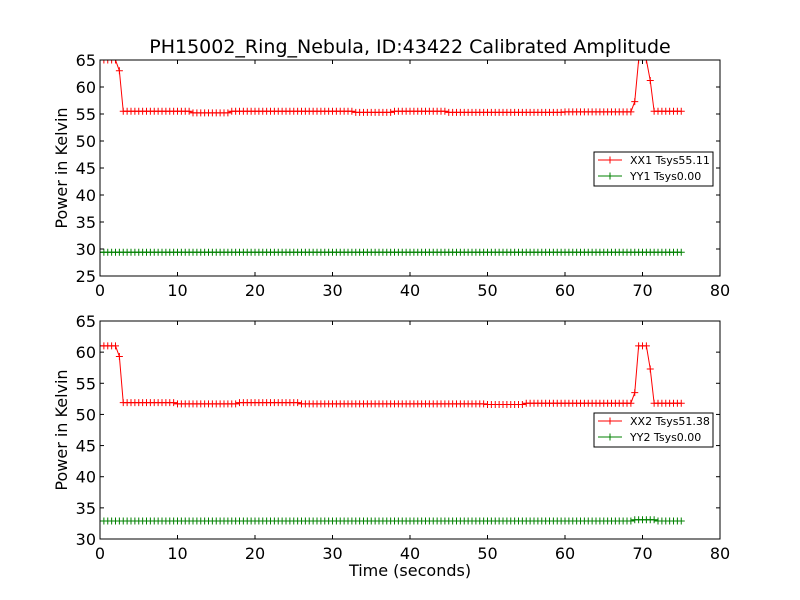 The image size is (800, 600). I want to click on legend-entry: YY2 Tsys0.00, so click(649, 437).